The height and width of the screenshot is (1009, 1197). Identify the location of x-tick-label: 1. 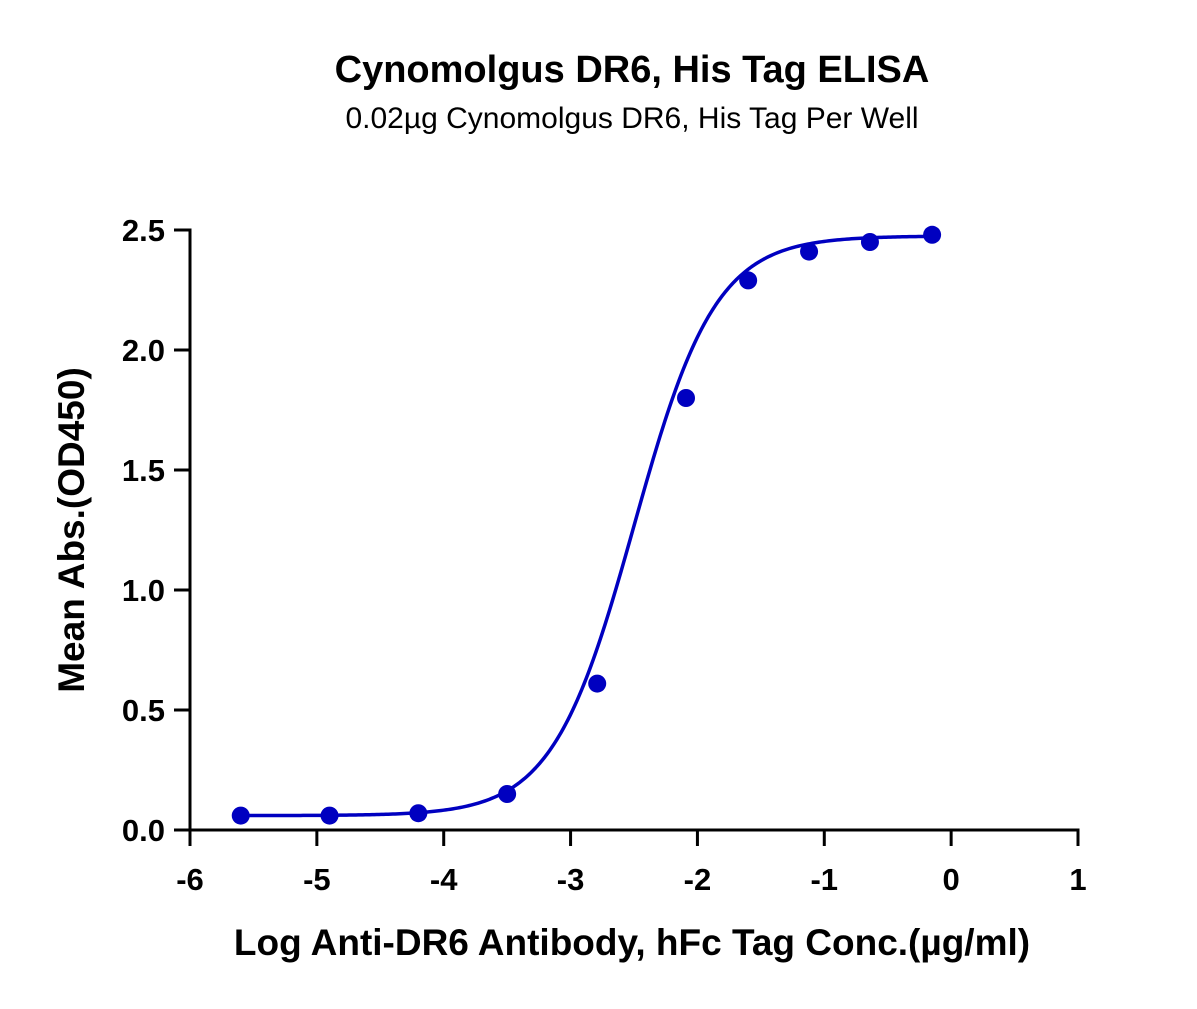
(1077, 879).